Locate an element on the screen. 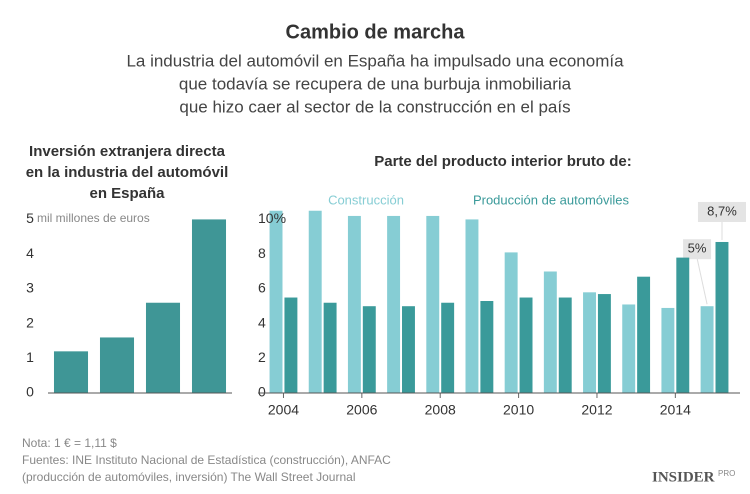 This screenshot has height=494, width=750. x-tick-label: 2008 is located at coordinates (440, 410).